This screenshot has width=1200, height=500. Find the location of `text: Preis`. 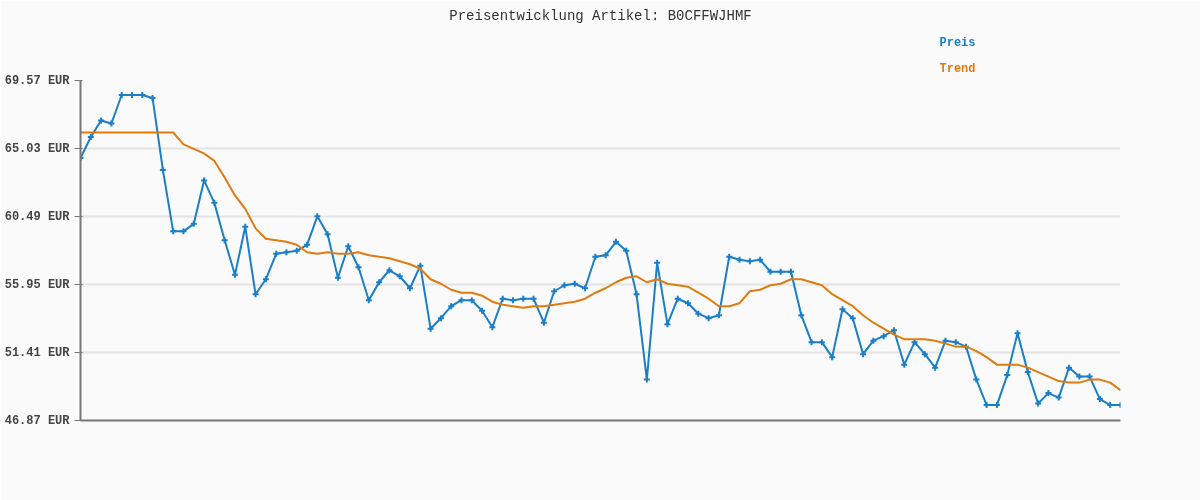

text: Preis is located at coordinates (957, 42).